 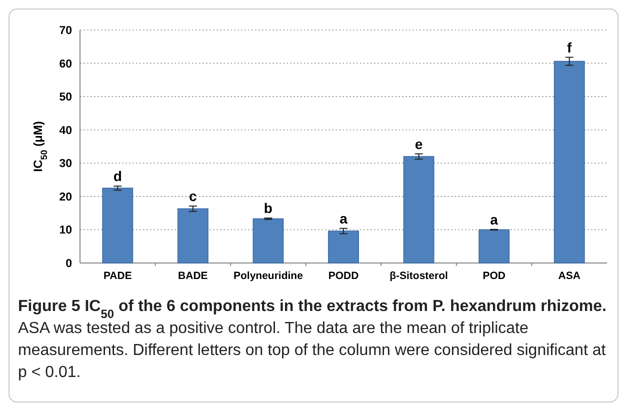 I want to click on x-tick-label: β-Sitosterol, so click(x=419, y=276).